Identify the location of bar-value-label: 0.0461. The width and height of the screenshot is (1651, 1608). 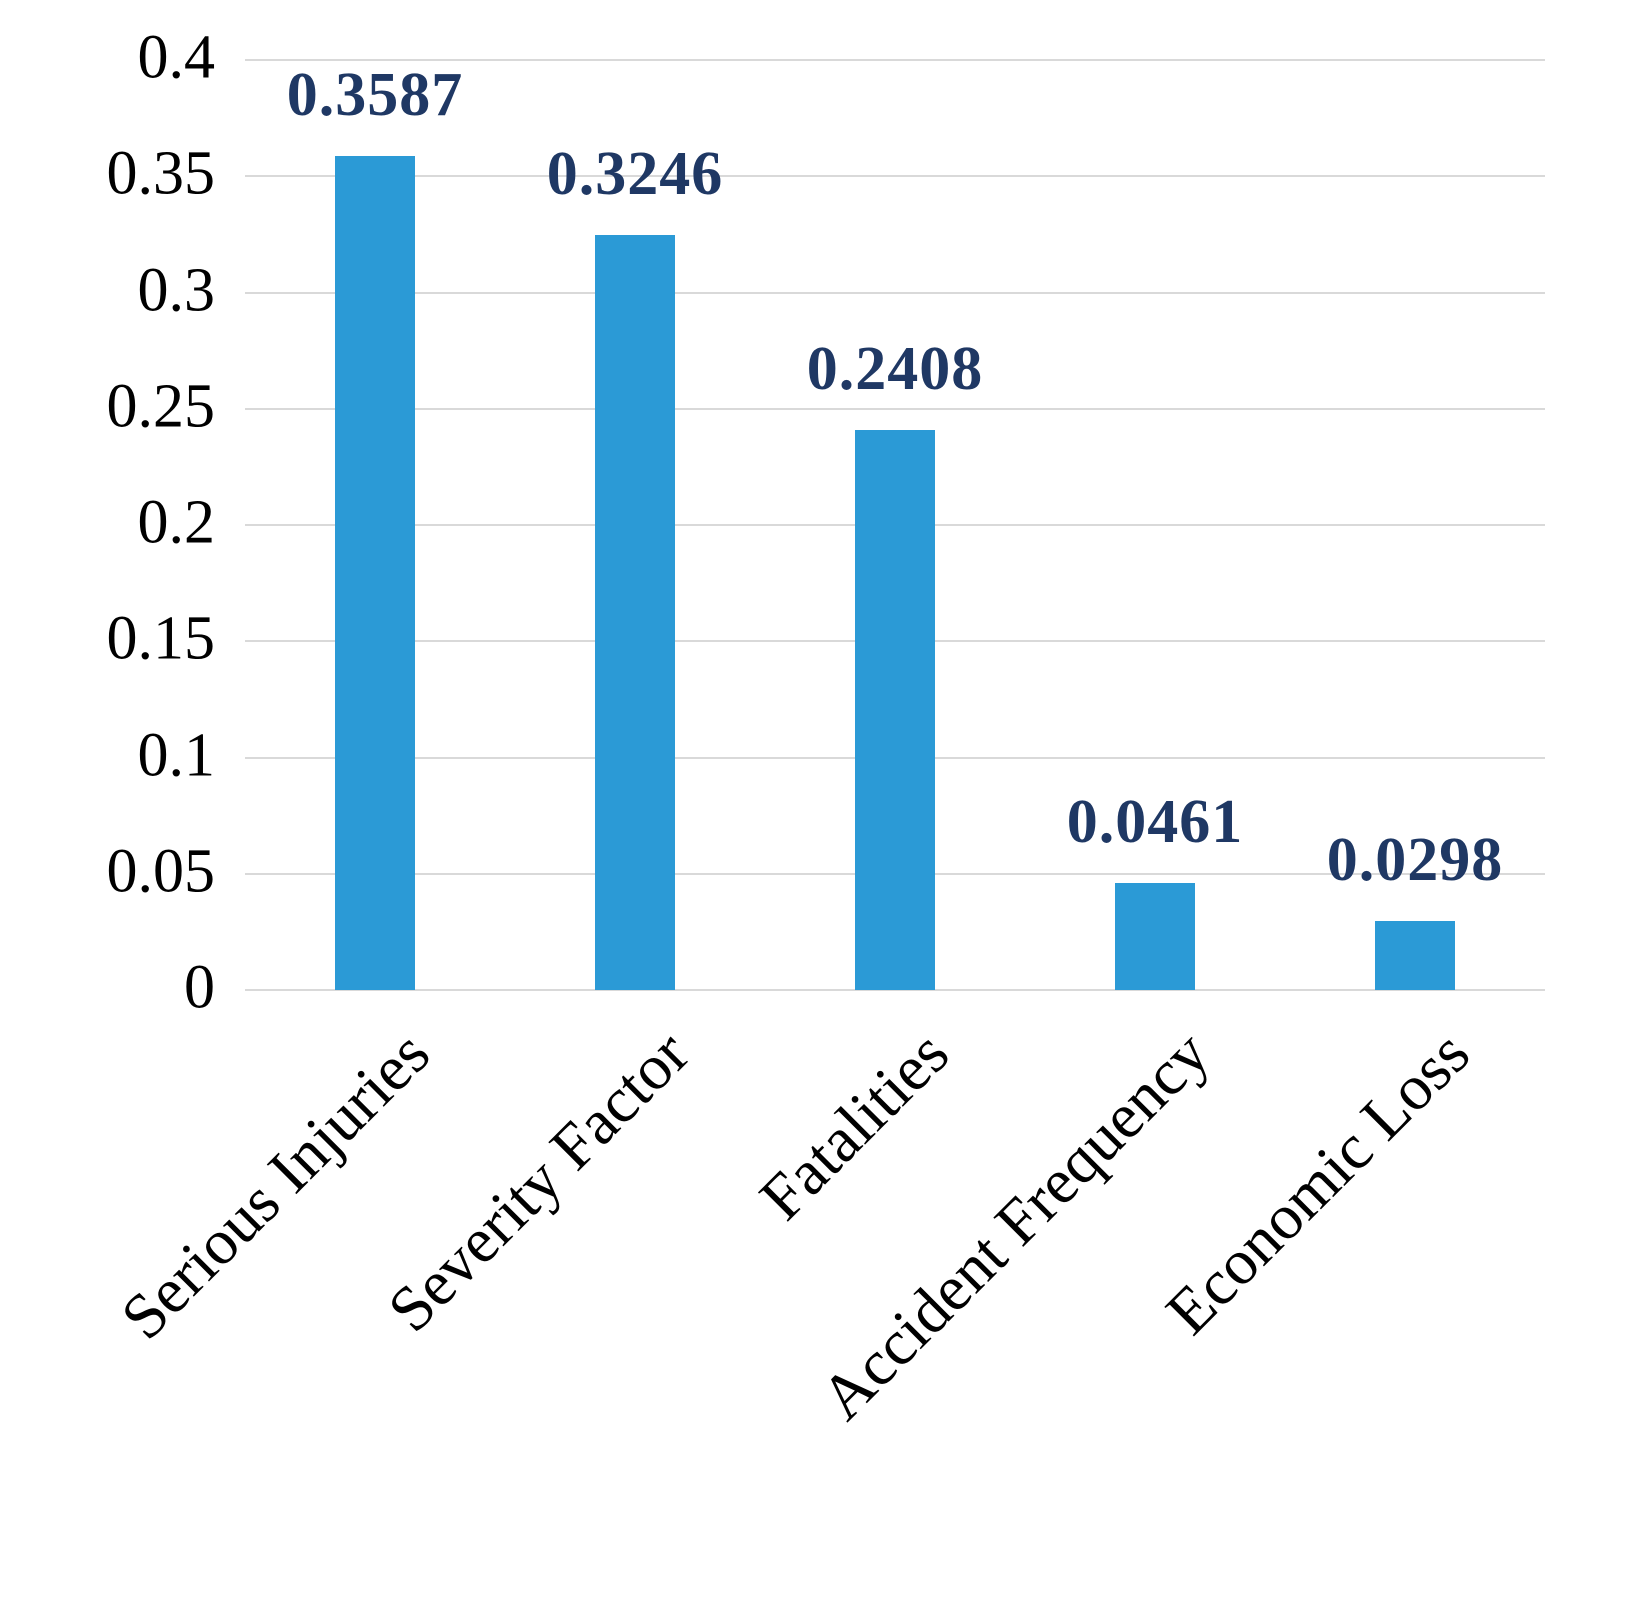
(1155, 821).